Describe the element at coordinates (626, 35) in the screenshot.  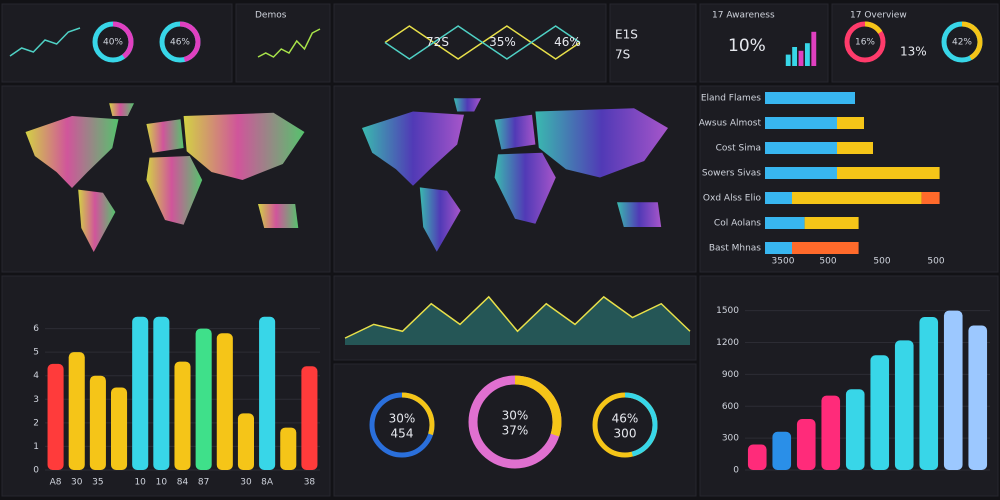
I see `stat: E1S` at that location.